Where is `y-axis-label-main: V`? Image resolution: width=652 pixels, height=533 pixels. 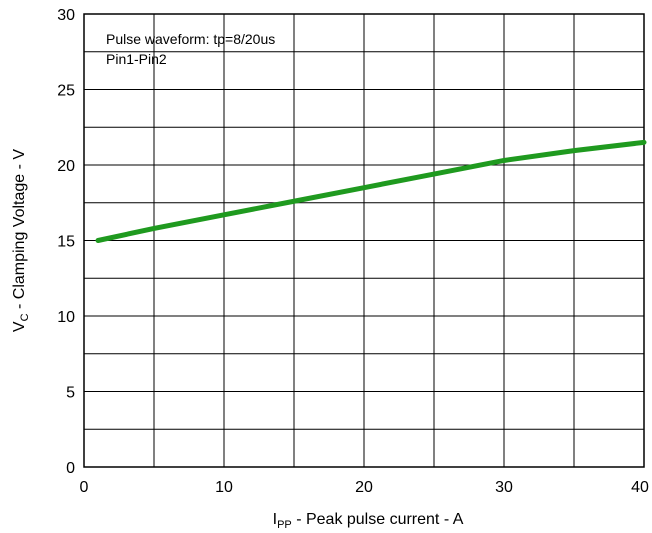 y-axis-label-main: V is located at coordinates (19, 326).